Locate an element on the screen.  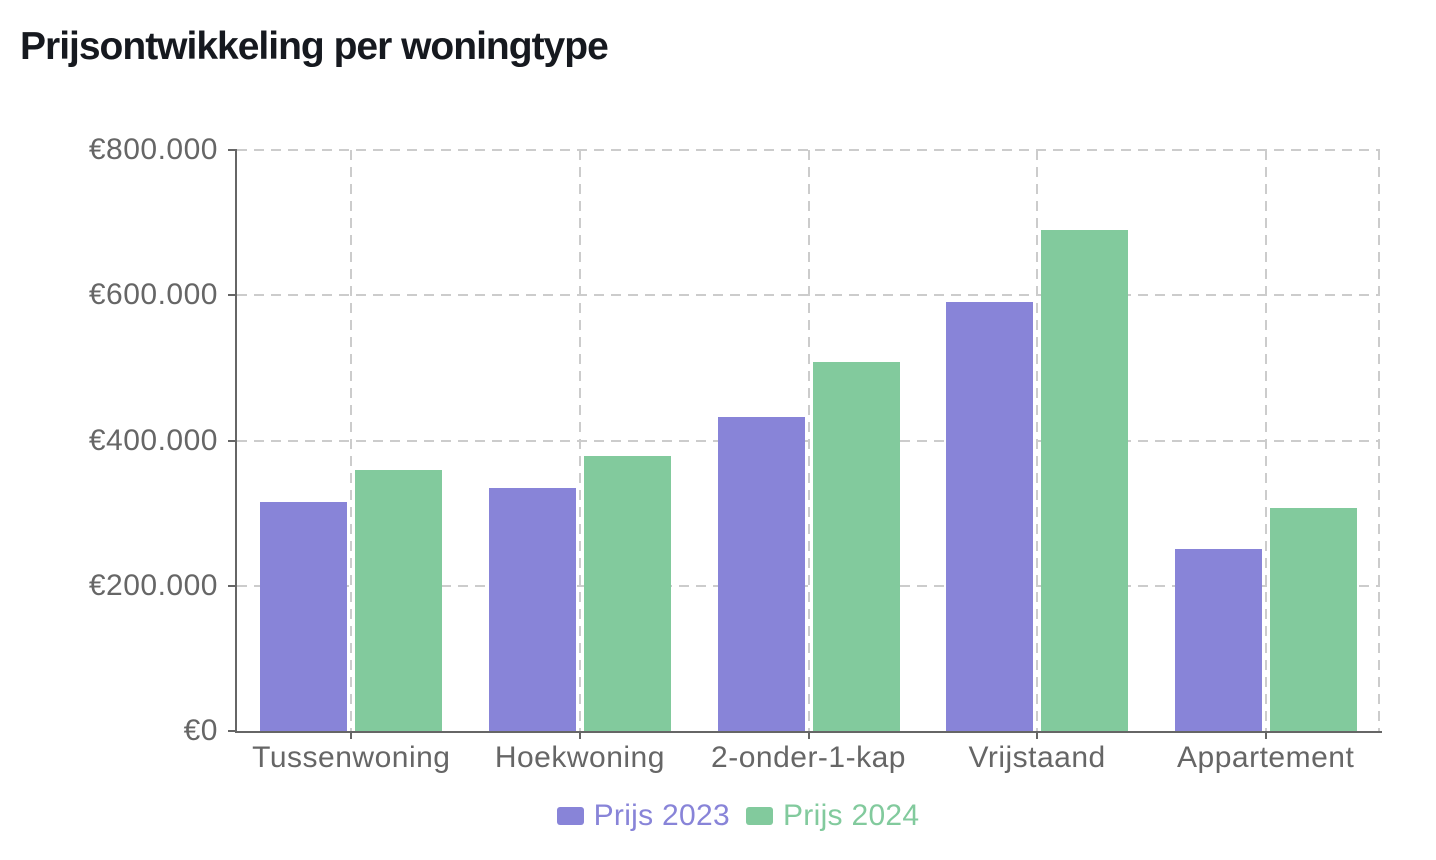
y-axis-label: €600.000 is located at coordinates (153, 295).